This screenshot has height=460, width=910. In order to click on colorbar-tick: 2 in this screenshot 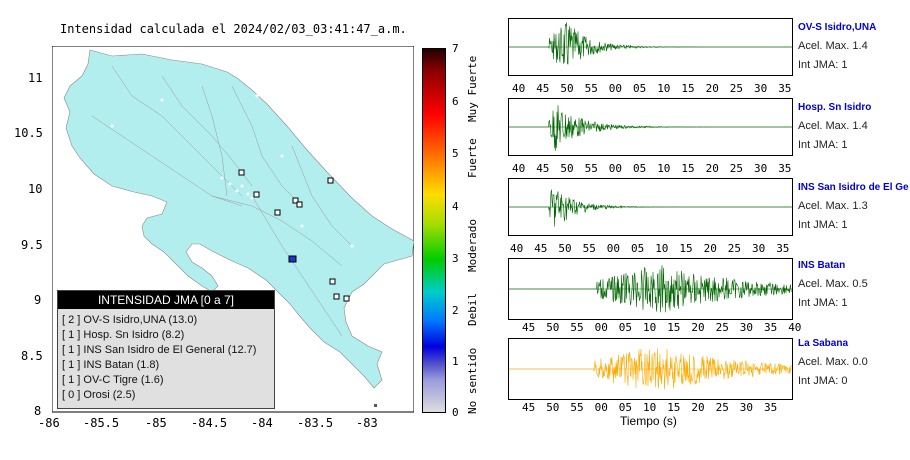, I will do `click(455, 310)`.